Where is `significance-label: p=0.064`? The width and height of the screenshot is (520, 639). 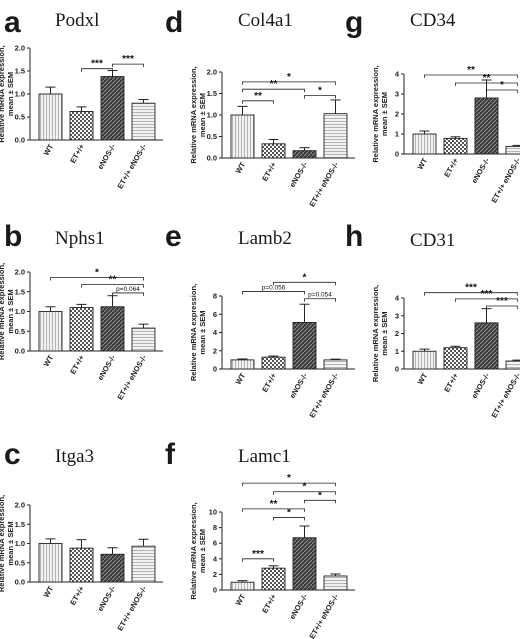 significance-label: p=0.064 is located at coordinates (128, 289).